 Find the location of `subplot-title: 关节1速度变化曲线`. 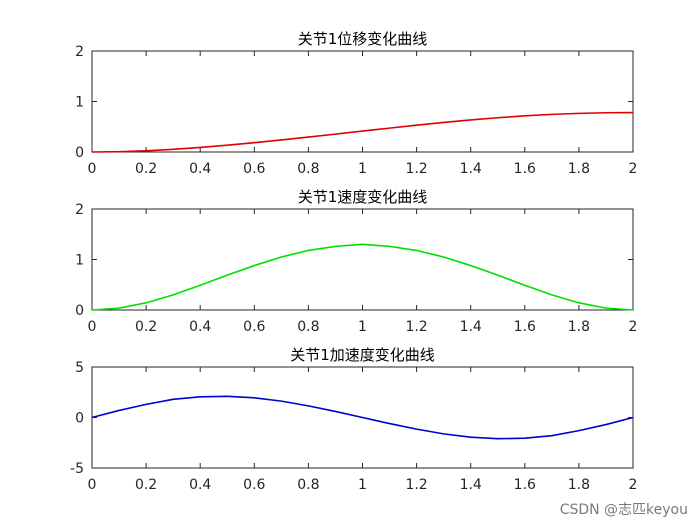

subplot-title: 关节1速度变化曲线 is located at coordinates (363, 197).